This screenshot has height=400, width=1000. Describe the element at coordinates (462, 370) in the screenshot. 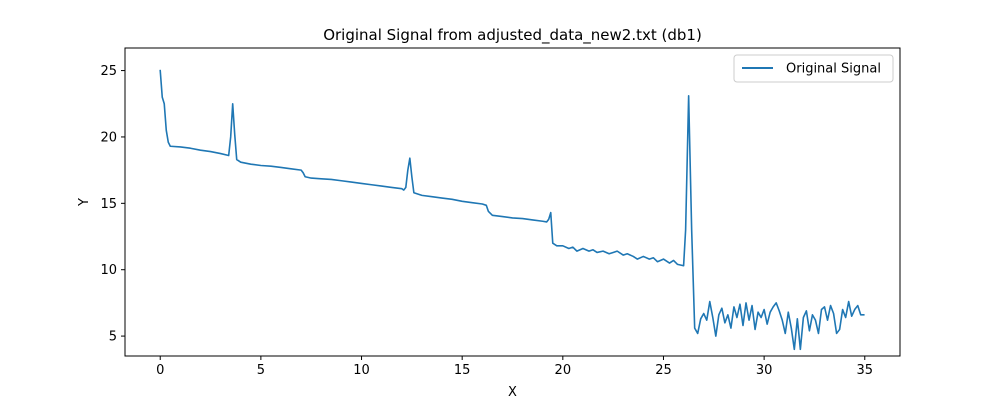

I see `x-tick-label: 15` at that location.